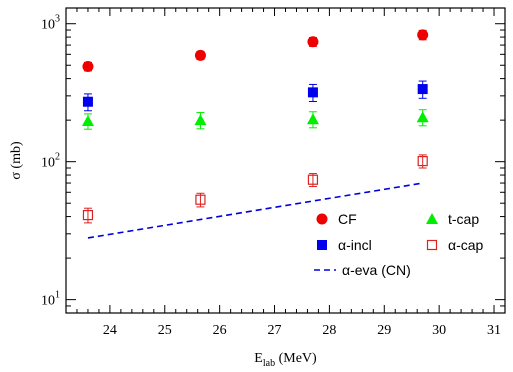  I want to click on x-tick-label: 29, so click(384, 330).